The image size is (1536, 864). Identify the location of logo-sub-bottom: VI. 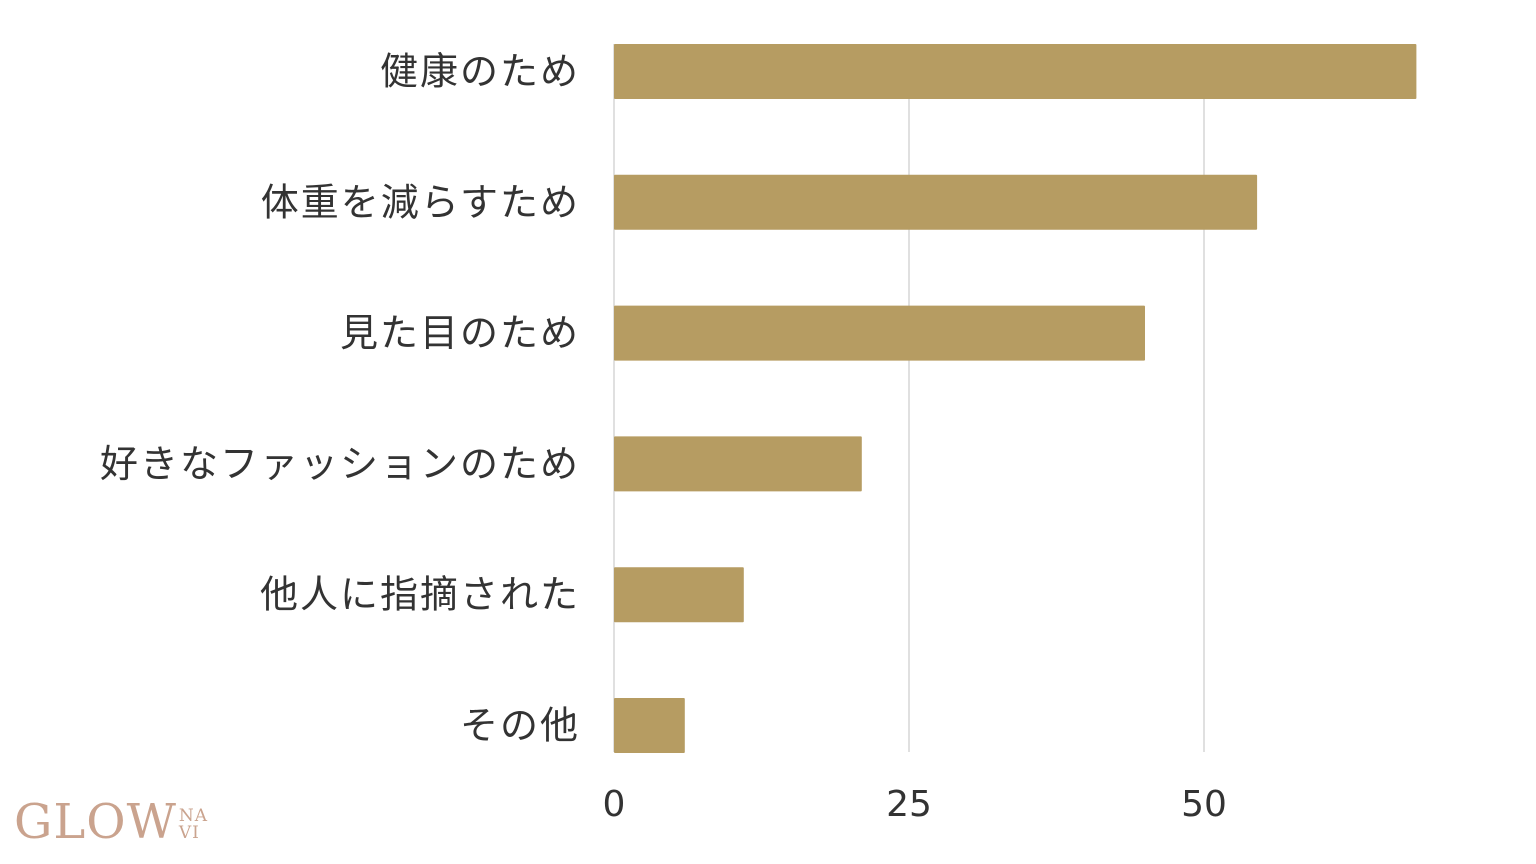
(189, 833).